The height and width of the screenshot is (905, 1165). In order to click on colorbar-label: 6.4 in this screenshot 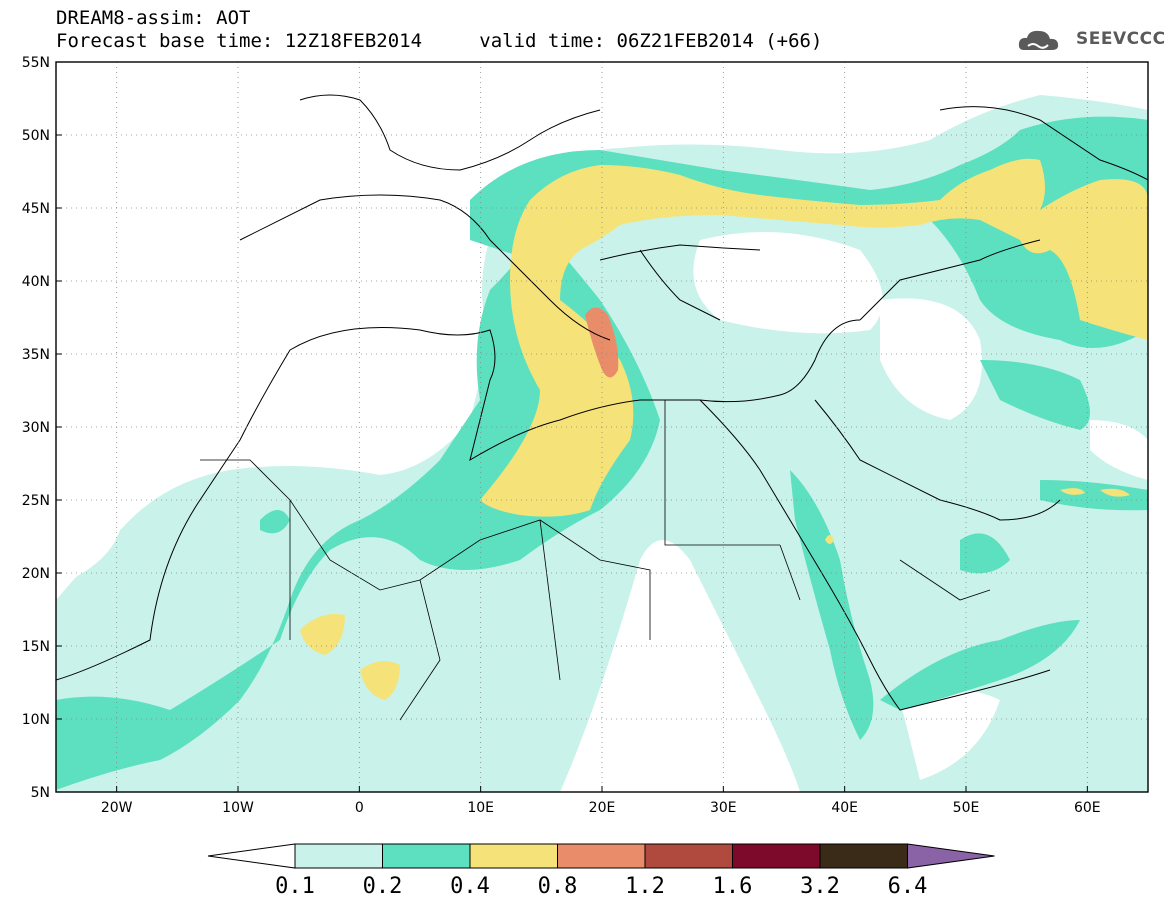, I will do `click(908, 886)`.